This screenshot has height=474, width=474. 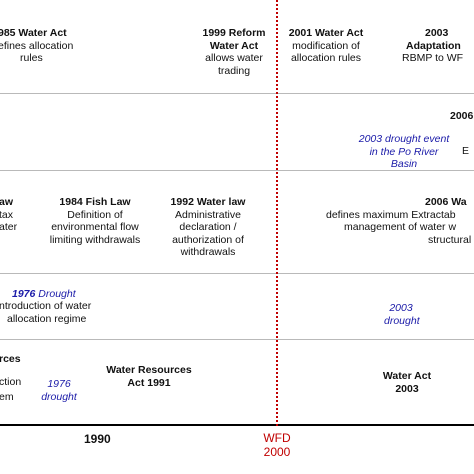 What do you see at coordinates (149, 370) in the screenshot?
I see `event-title: Water Resources` at bounding box center [149, 370].